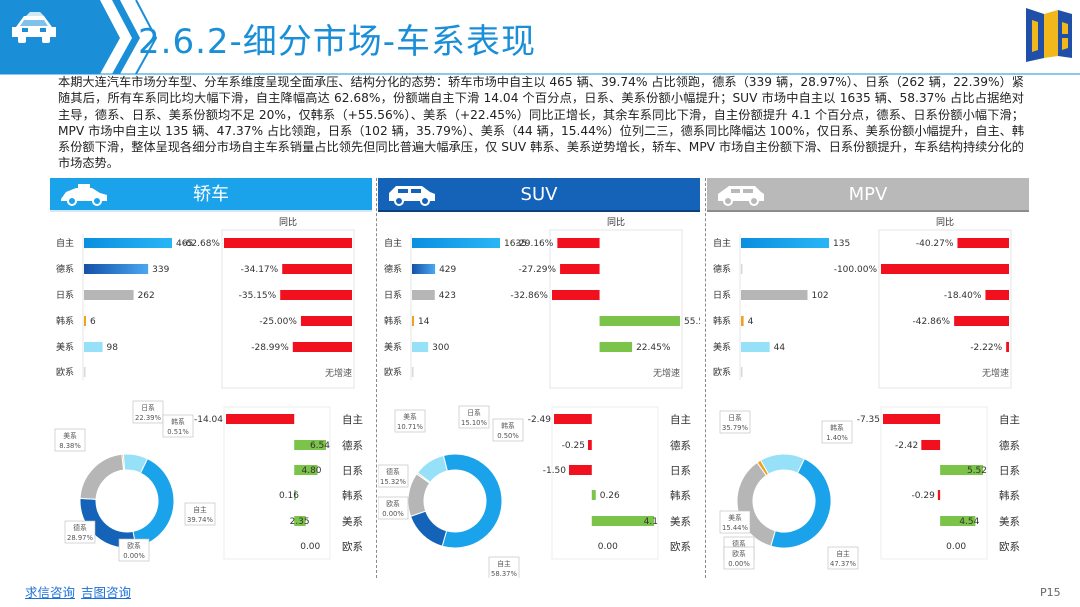 Image resolution: width=1080 pixels, height=607 pixels. Describe the element at coordinates (258, 296) in the screenshot. I see `yoy-label: -35.15%` at that location.